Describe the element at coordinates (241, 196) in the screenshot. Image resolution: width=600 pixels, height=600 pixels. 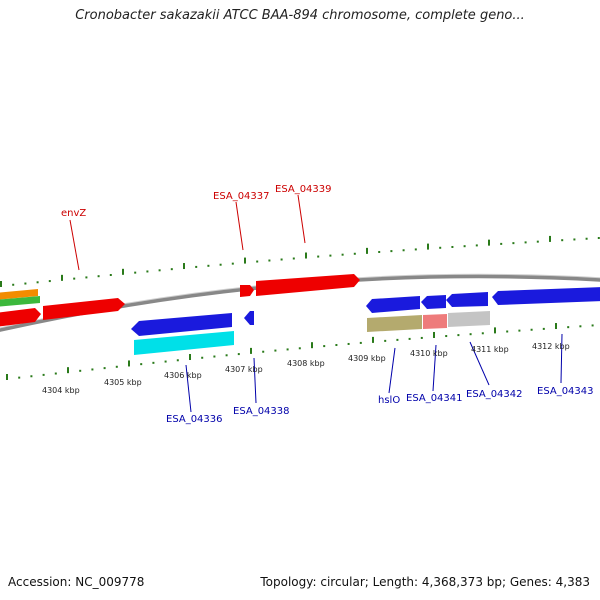
I see `gene-label: ESA_04337` at that location.